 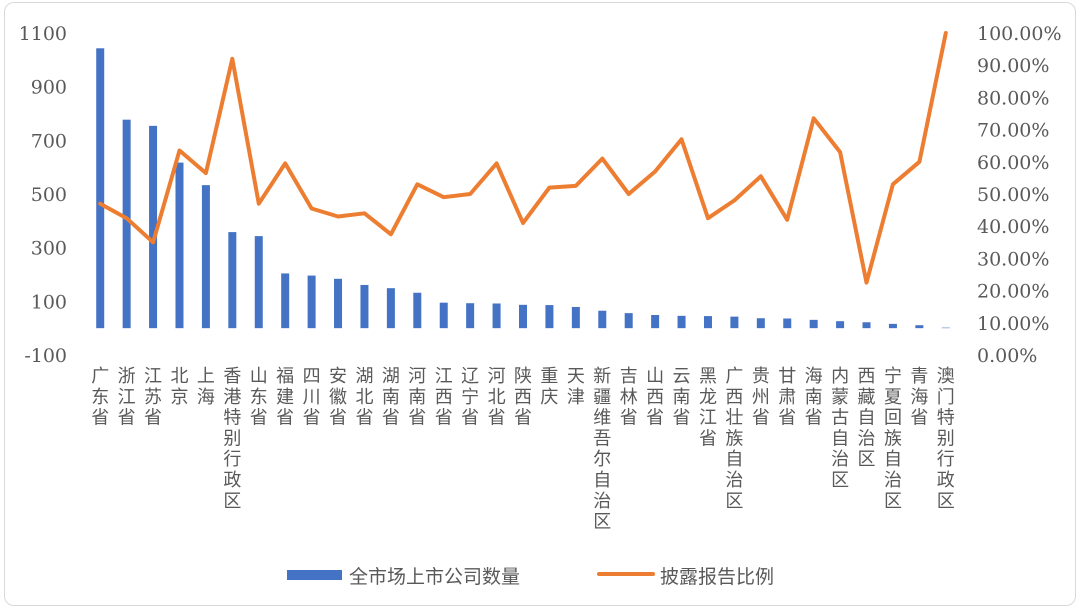 I want to click on legend-bar-label: 全市场上市公司数量, so click(x=434, y=577).